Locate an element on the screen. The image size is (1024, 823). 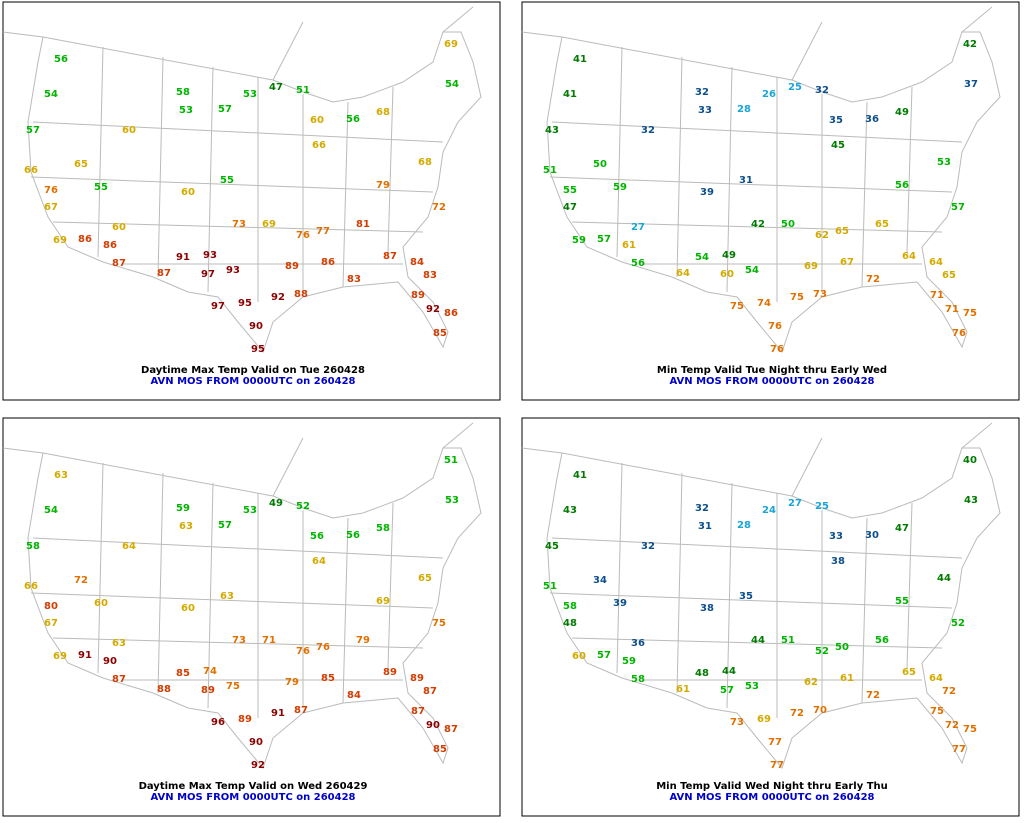
panel-title: Min Temp Valid Wed Night thru Early Thu is located at coordinates (772, 786).